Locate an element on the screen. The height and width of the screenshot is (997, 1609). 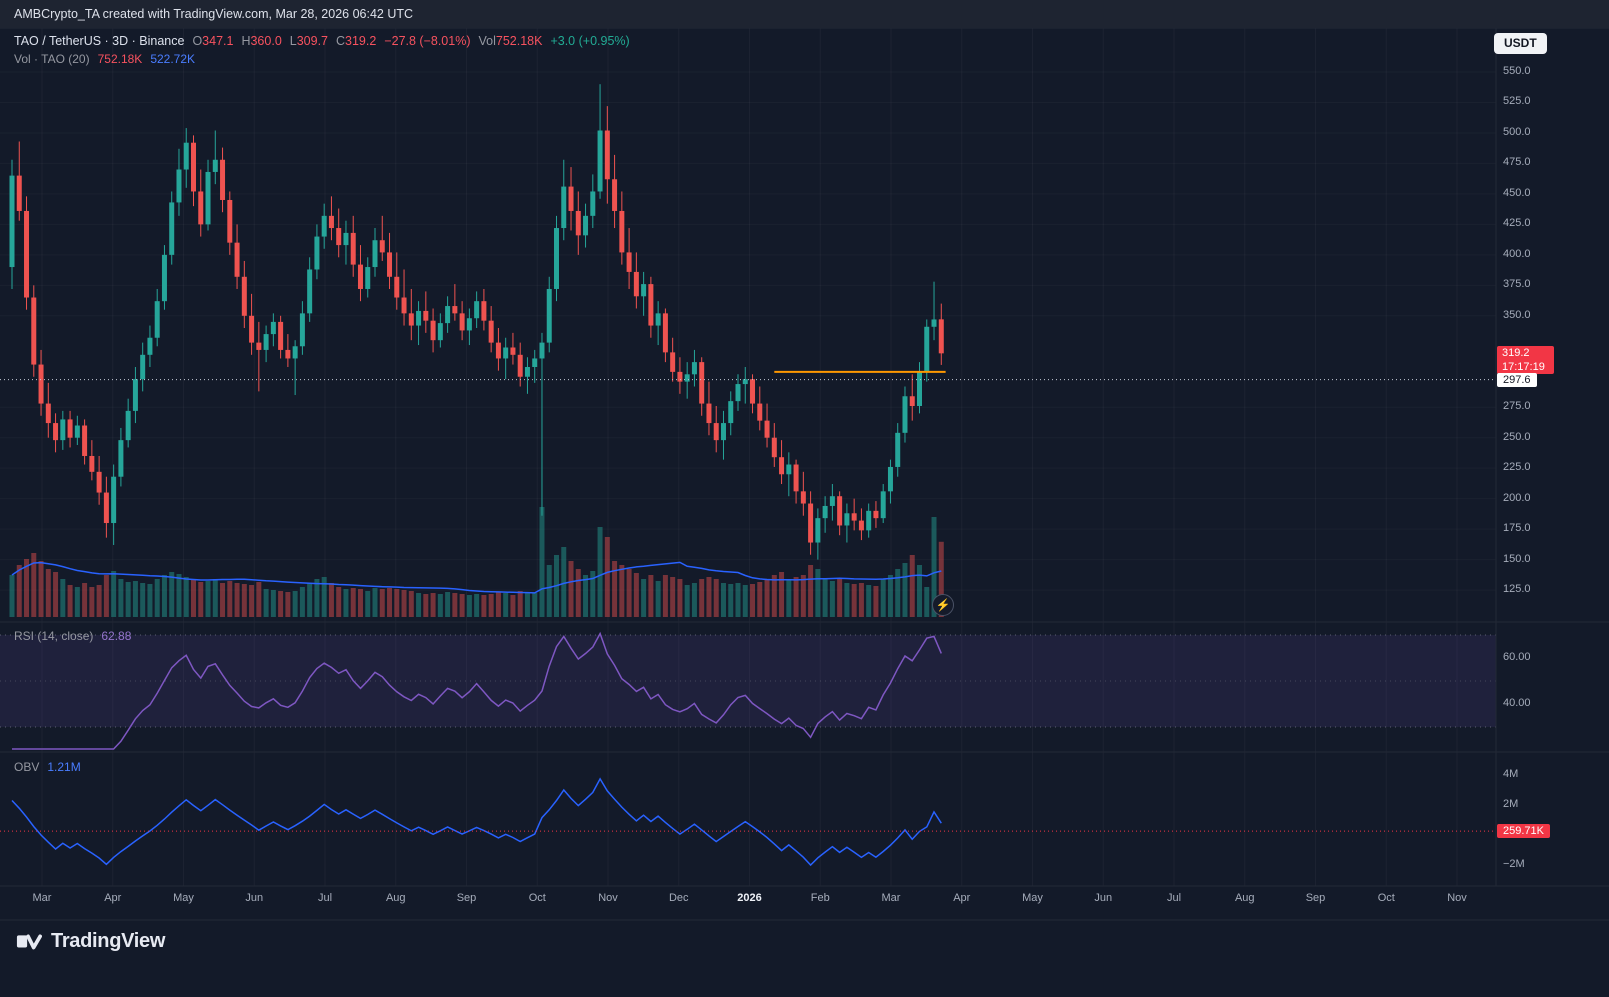
price-tick-label: 550.0 is located at coordinates (1517, 71).